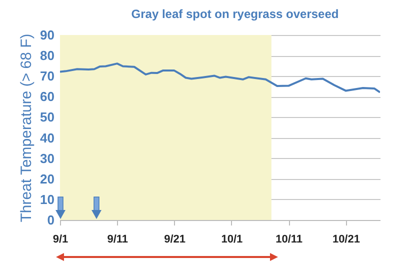  What do you see at coordinates (346, 240) in the screenshot?
I see `x-tick-label: 10/21` at bounding box center [346, 240].